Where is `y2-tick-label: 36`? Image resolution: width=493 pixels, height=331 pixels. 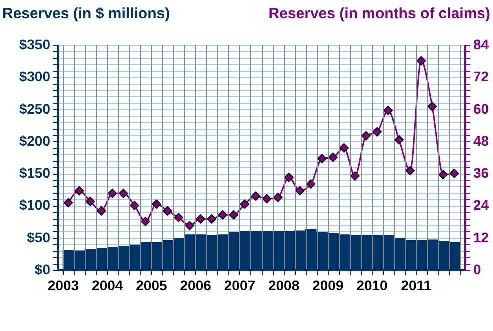
y2-tick-label: 36 is located at coordinates (482, 173).